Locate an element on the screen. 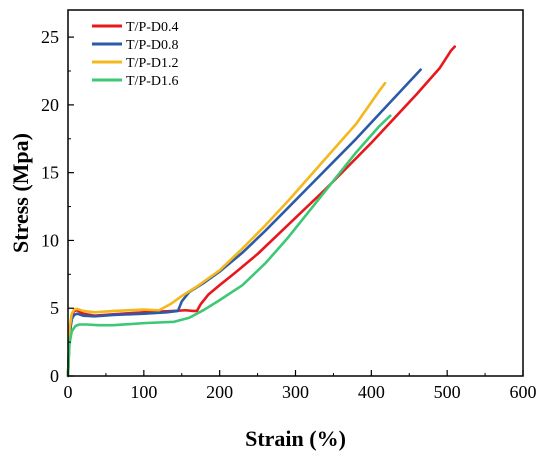 This screenshot has height=457, width=550. y-tick-label: 10 is located at coordinates (50, 240).